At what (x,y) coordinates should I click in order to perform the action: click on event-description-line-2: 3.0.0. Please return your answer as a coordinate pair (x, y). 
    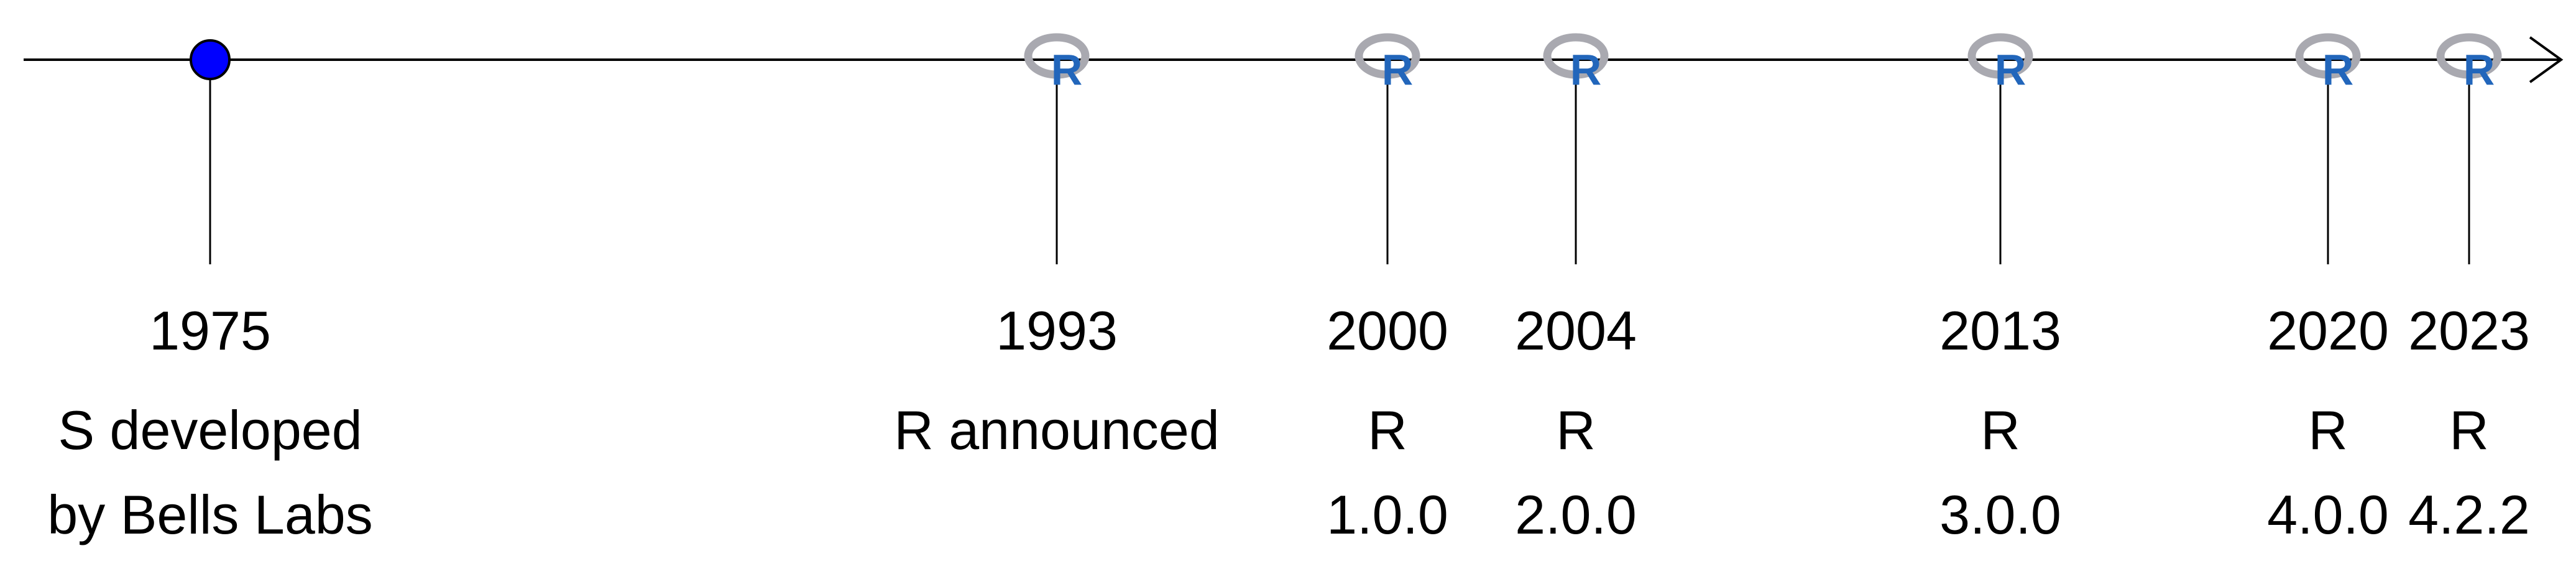
    Looking at the image, I should click on (2000, 514).